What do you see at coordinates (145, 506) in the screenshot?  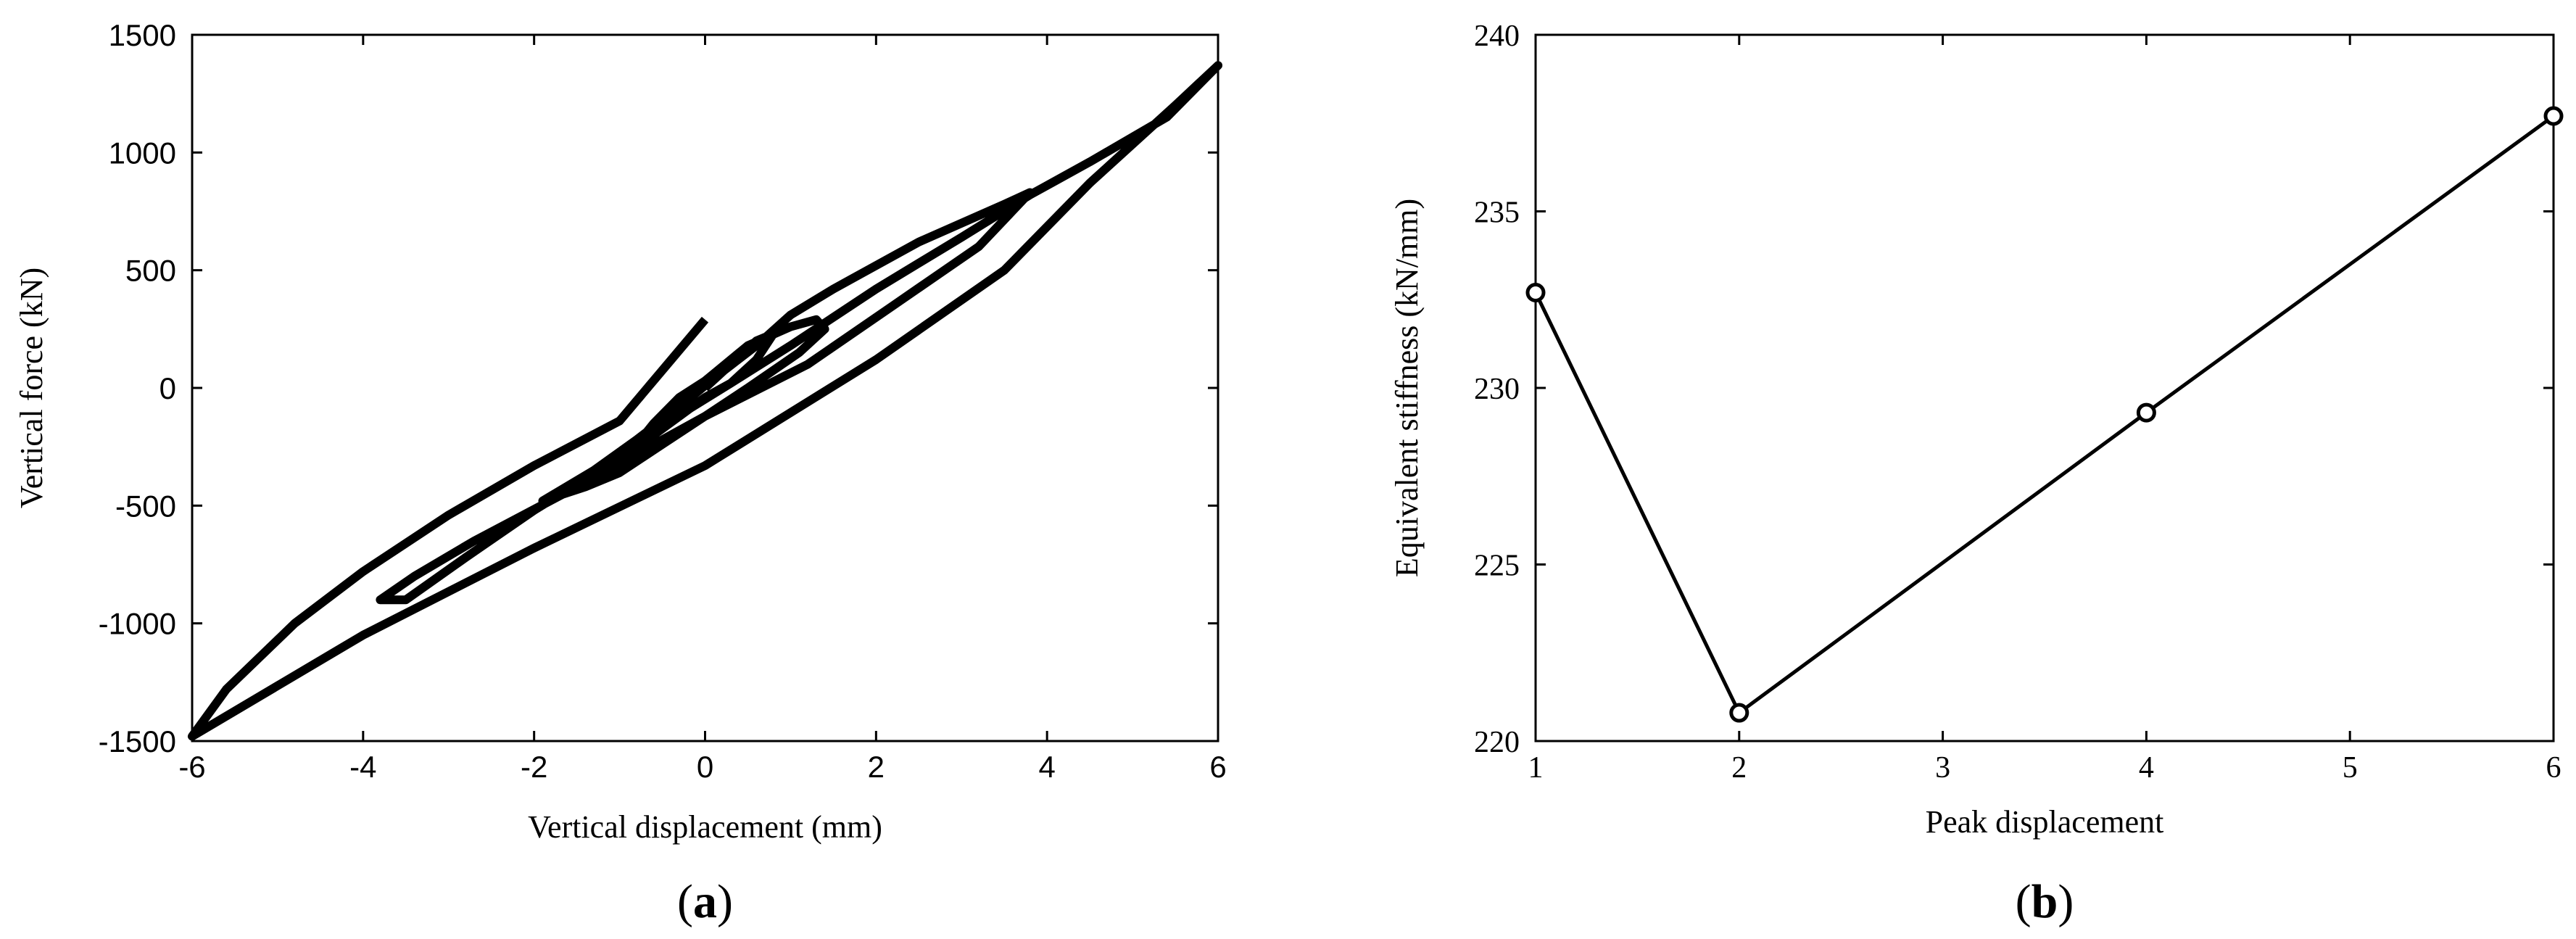 I see `y-tick-label: -500` at bounding box center [145, 506].